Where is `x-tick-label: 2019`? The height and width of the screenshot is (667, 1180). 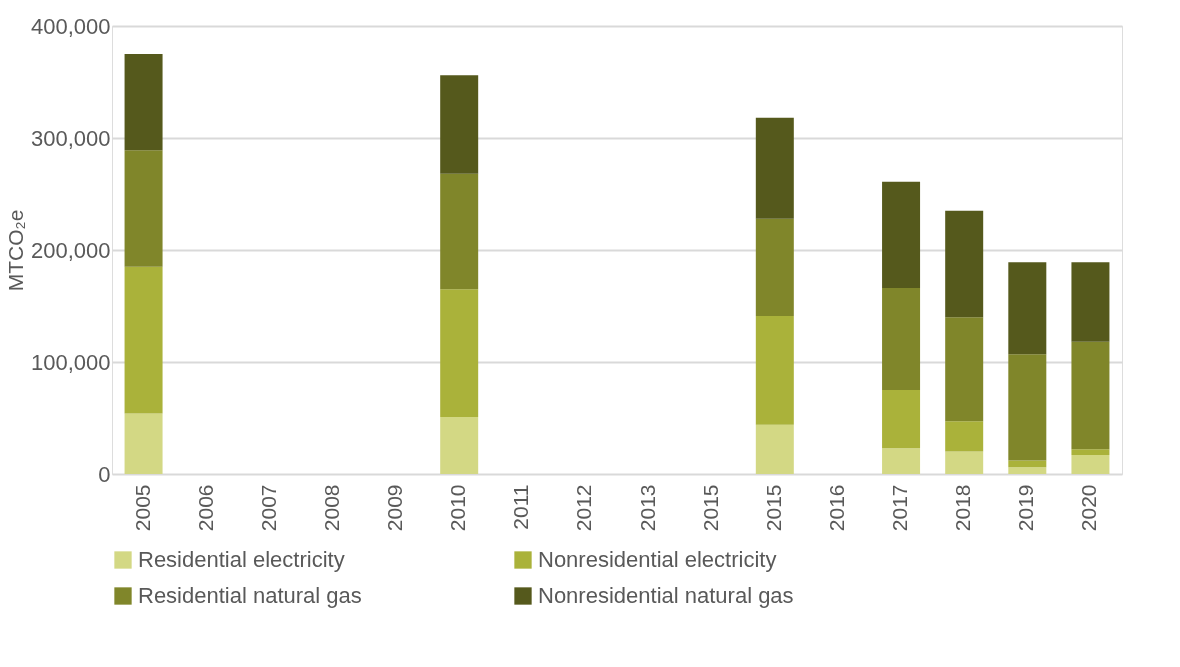 x-tick-label: 2019 is located at coordinates (1026, 508).